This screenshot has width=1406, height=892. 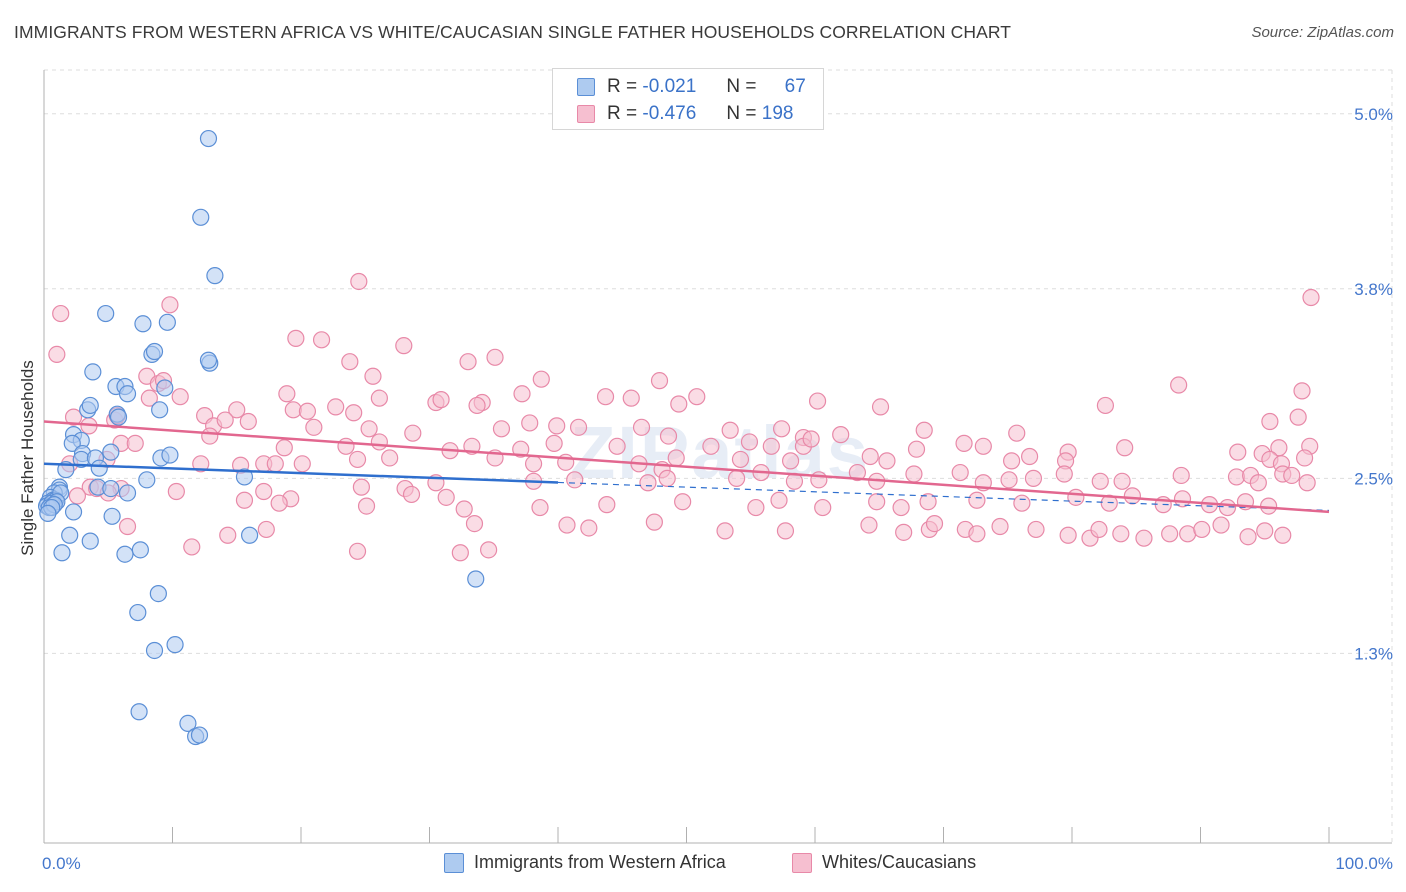 What do you see at coordinates (1322, 32) in the screenshot?
I see `source-label: Source: ZipAtlas.com` at bounding box center [1322, 32].